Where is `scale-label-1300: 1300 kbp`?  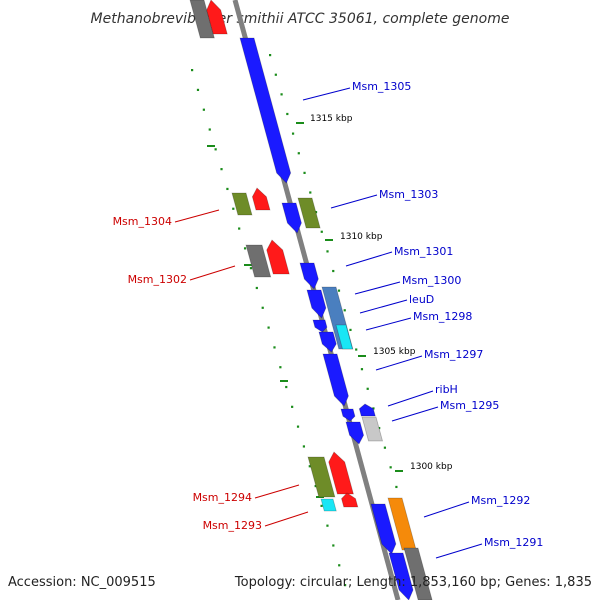 scale-label-1300: 1300 kbp is located at coordinates (431, 467).